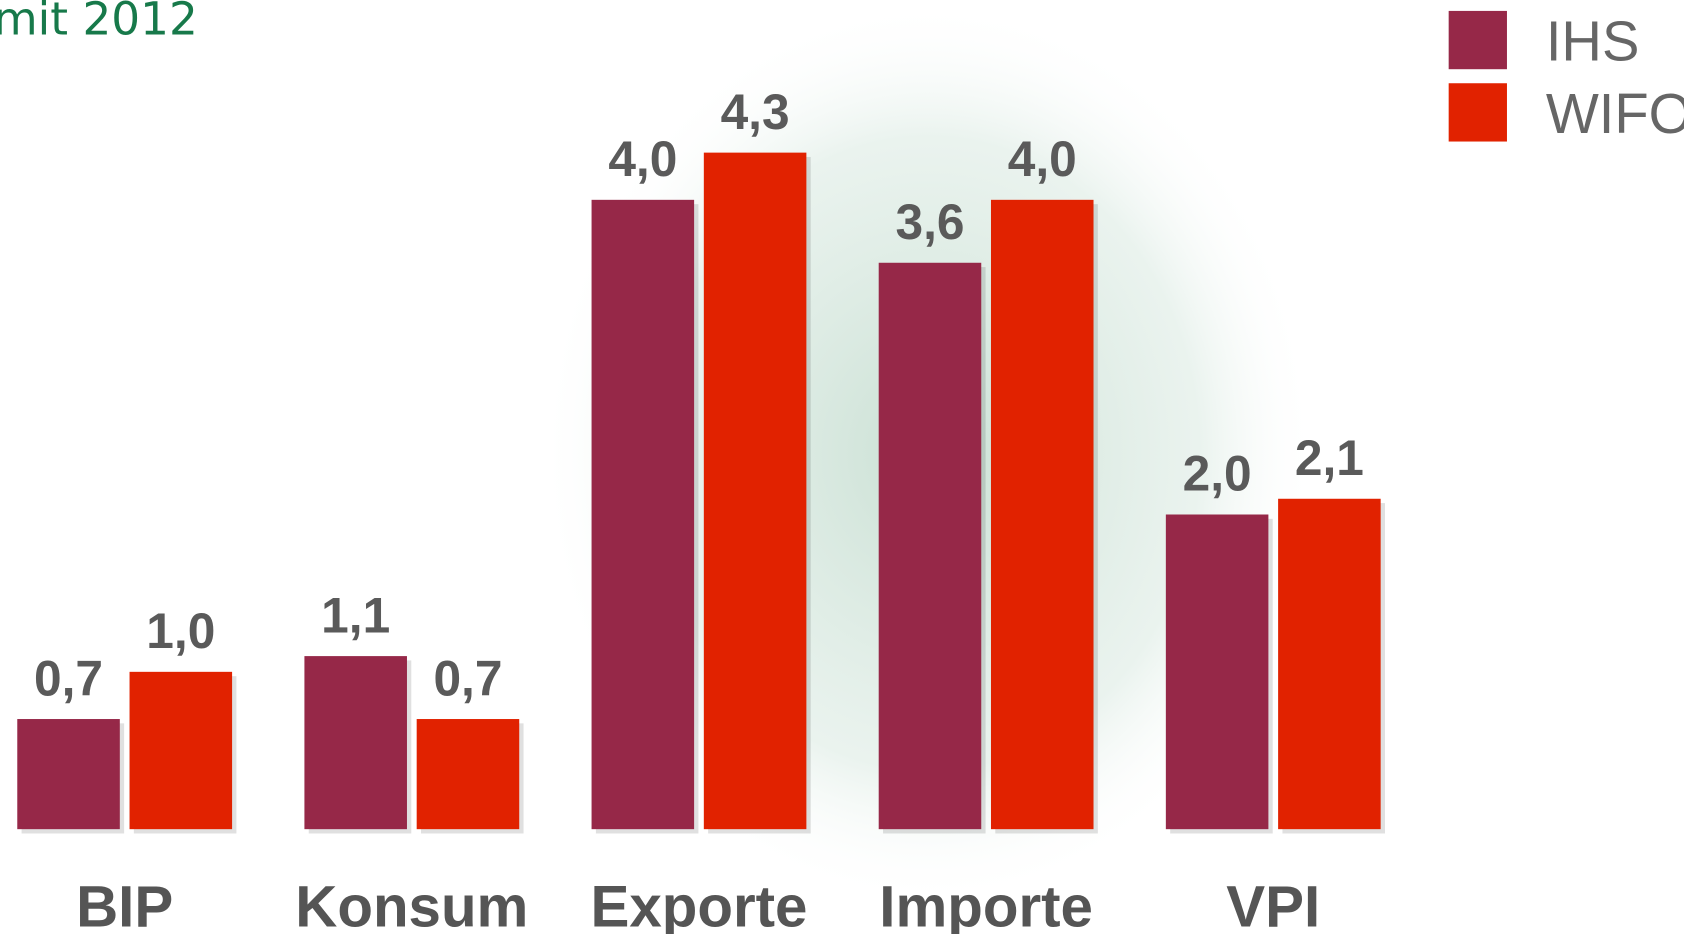  Describe the element at coordinates (180, 631) in the screenshot. I see `value-label: 1,0` at that location.